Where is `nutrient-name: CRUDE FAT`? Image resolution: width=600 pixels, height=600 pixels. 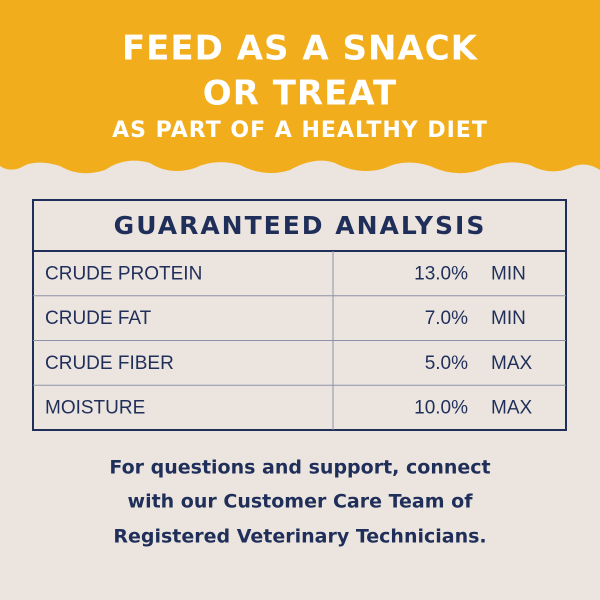
nutrient-name: CRUDE FAT is located at coordinates (98, 318).